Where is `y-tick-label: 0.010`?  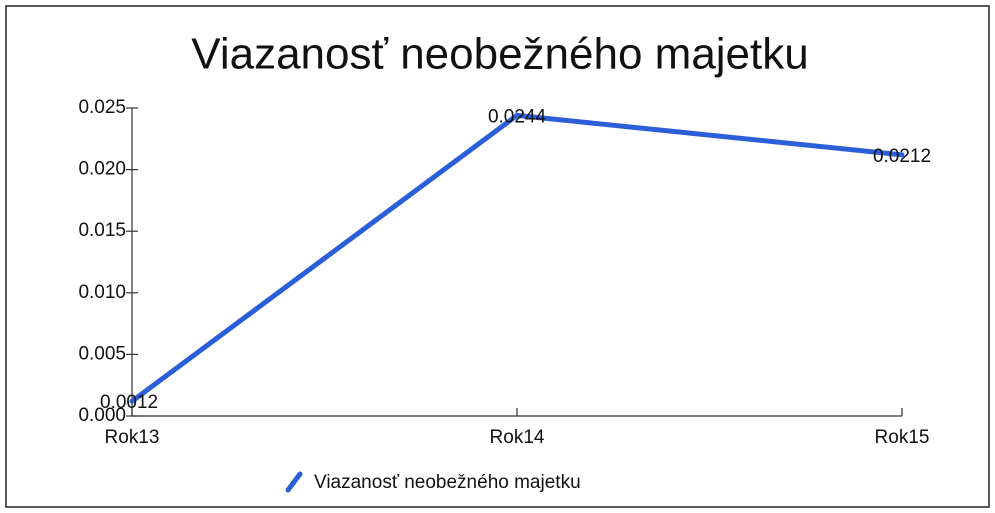 y-tick-label: 0.010 is located at coordinates (102, 292).